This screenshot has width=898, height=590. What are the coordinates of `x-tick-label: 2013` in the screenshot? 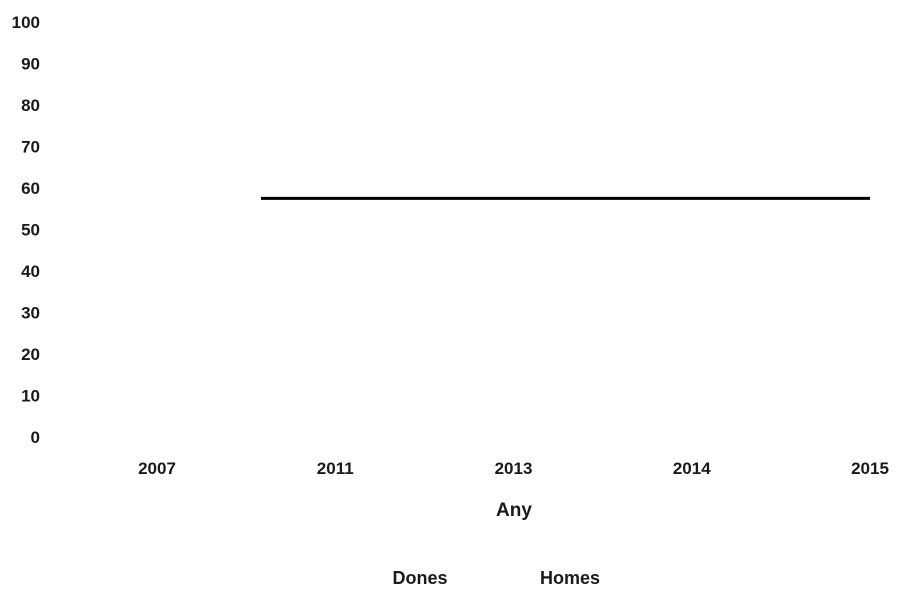 It's located at (514, 468).